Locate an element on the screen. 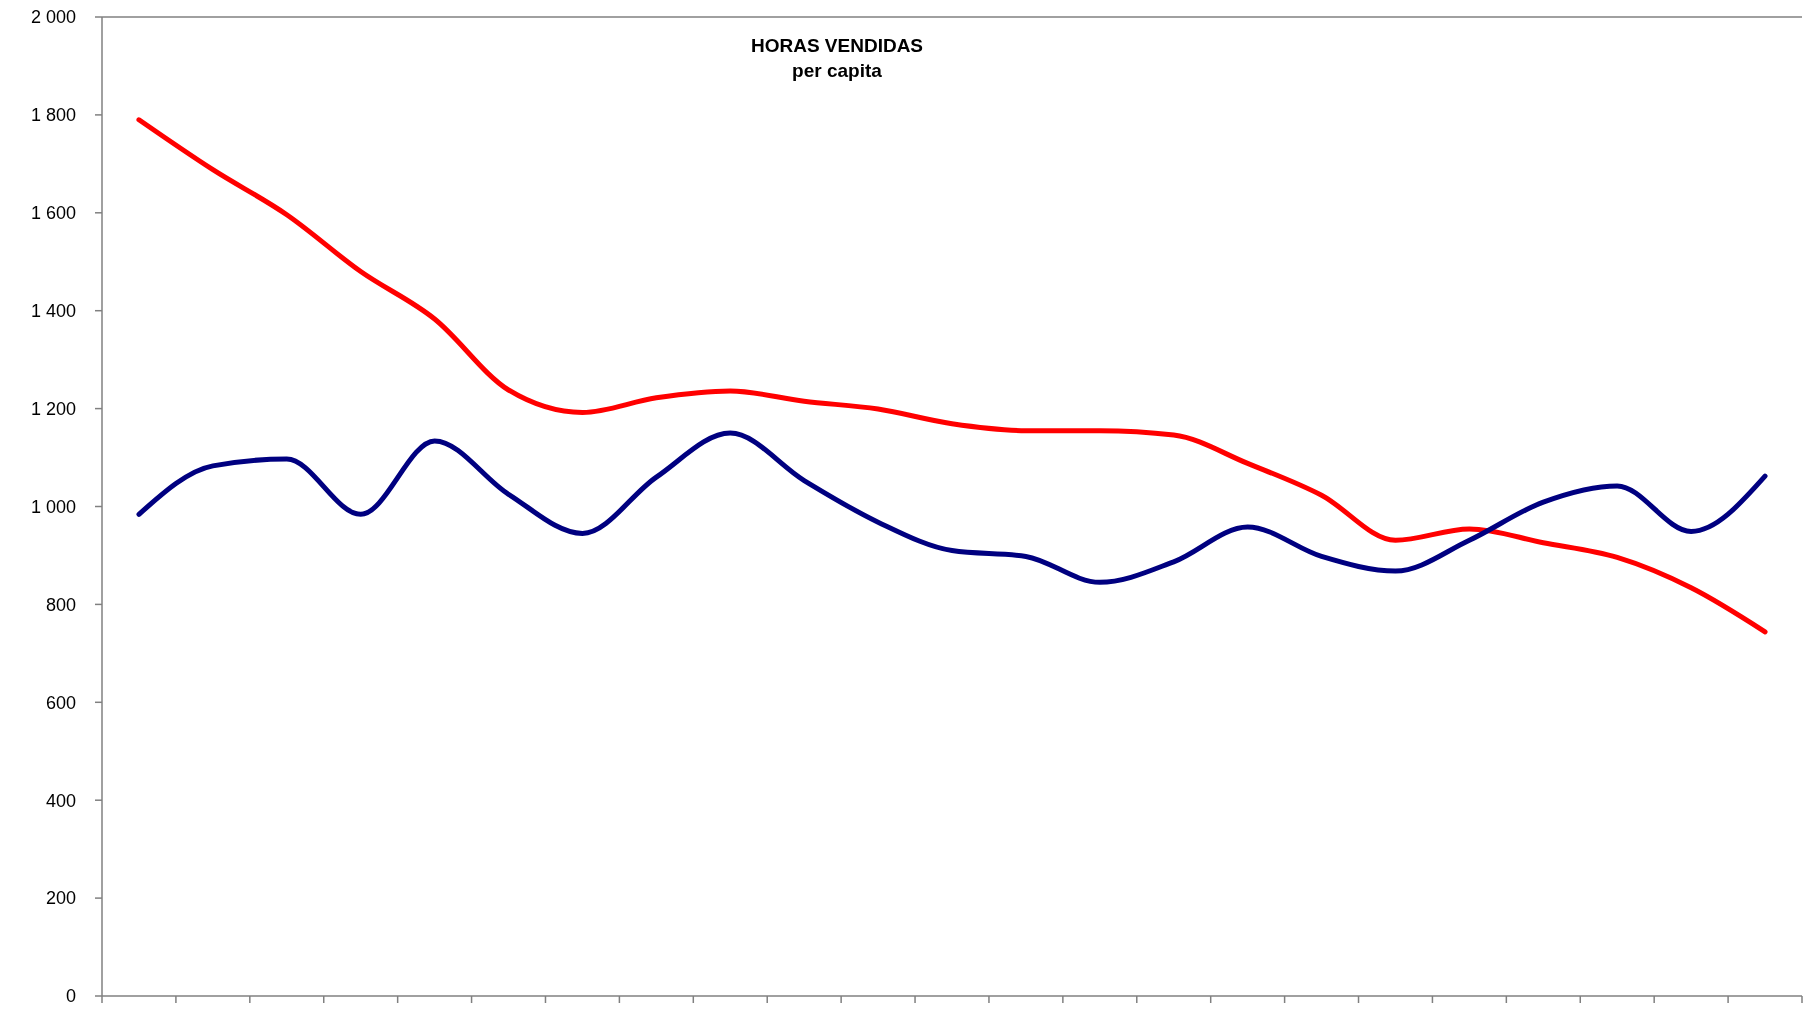  y-tick-label: 1 600 is located at coordinates (53, 213).